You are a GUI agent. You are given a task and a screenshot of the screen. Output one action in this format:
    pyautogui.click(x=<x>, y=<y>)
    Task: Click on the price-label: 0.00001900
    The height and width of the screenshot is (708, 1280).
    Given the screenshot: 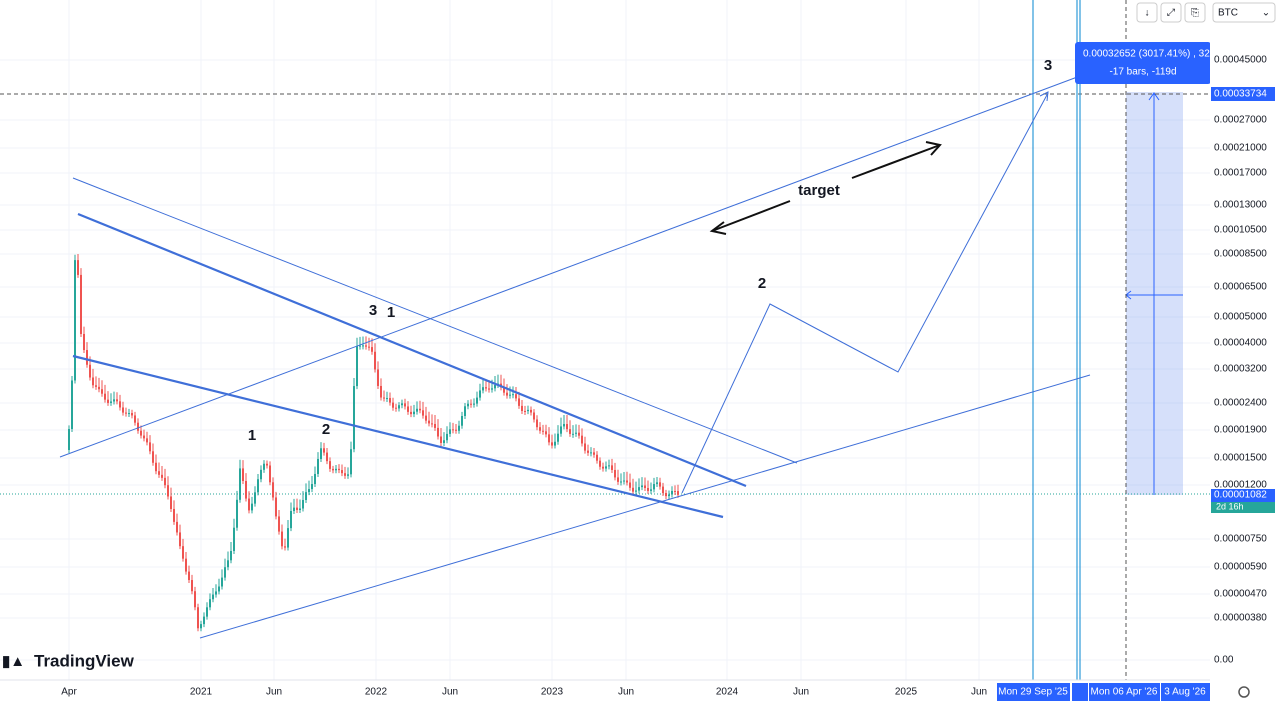 What is the action you would take?
    pyautogui.click(x=1240, y=430)
    